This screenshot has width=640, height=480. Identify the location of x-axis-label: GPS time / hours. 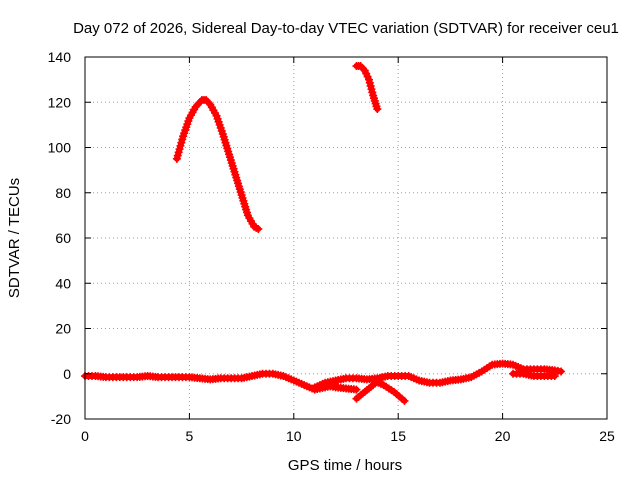
(345, 465).